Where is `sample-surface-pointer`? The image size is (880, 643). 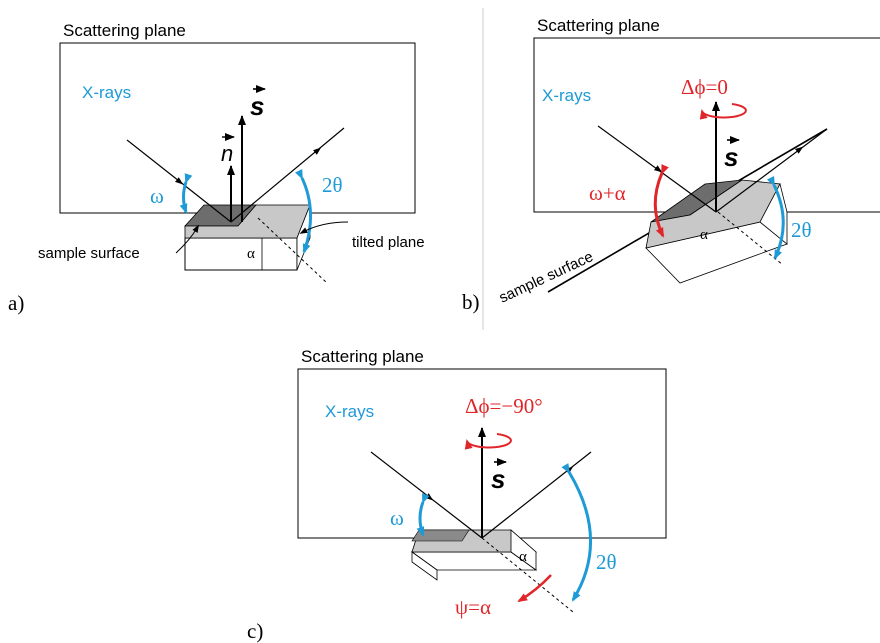 sample-surface-pointer is located at coordinates (187, 239).